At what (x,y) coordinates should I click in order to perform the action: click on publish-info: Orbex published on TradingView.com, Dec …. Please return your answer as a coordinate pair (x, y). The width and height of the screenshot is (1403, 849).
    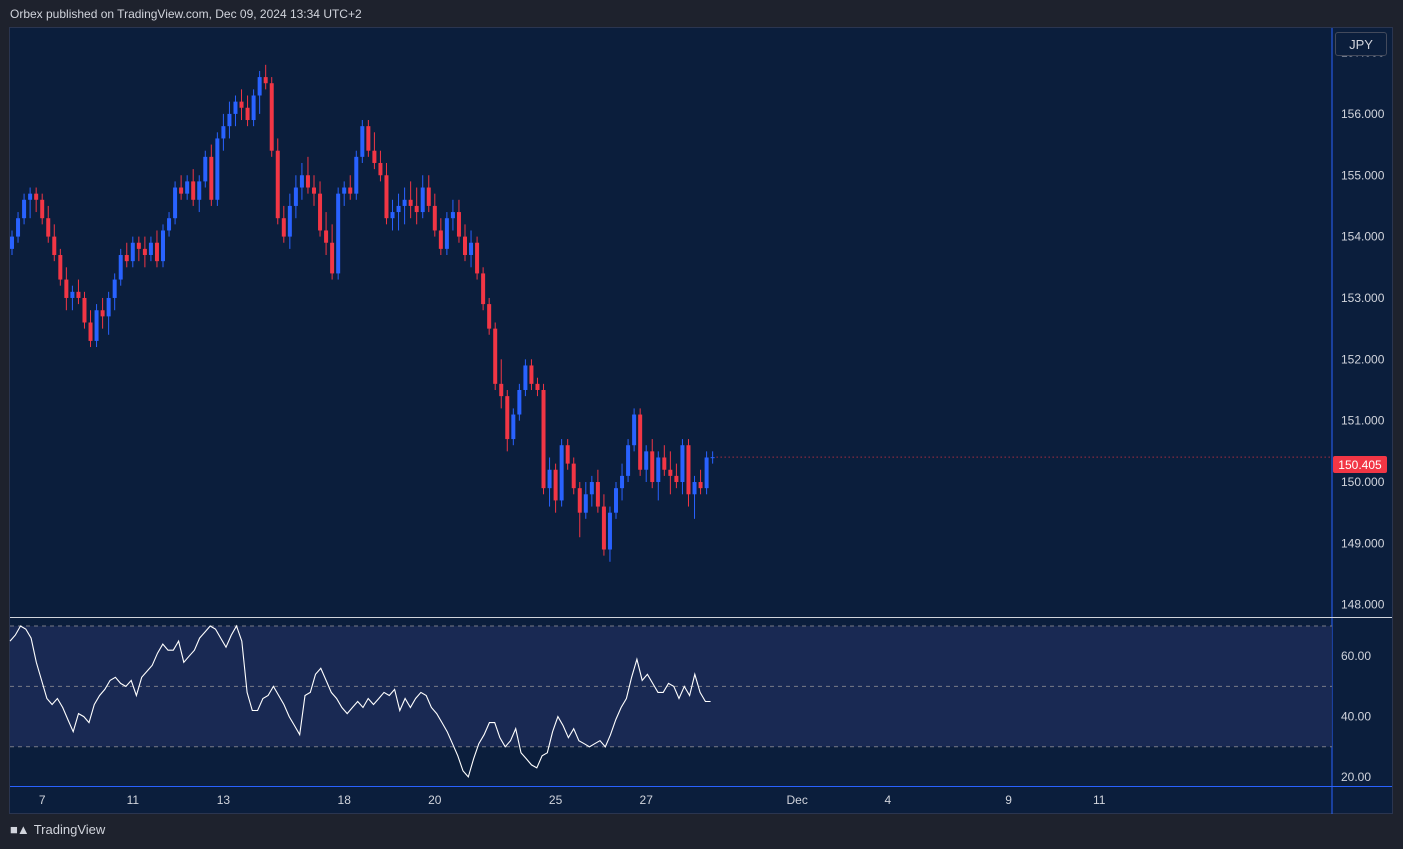
    Looking at the image, I should click on (186, 14).